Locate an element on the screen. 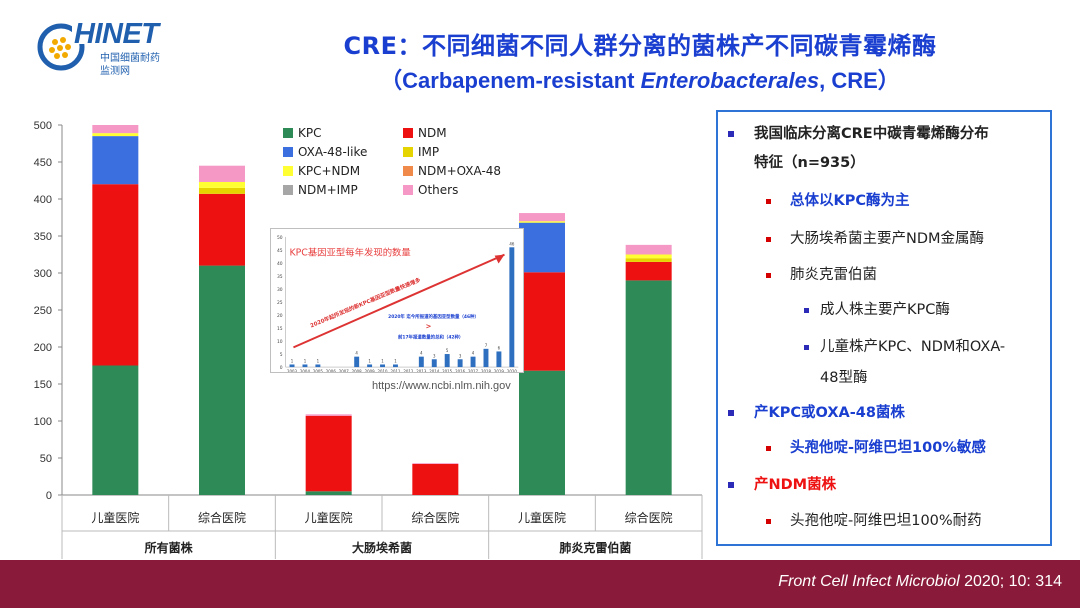 The image size is (1080, 608). inset-x-tick: 2003 is located at coordinates (292, 371).